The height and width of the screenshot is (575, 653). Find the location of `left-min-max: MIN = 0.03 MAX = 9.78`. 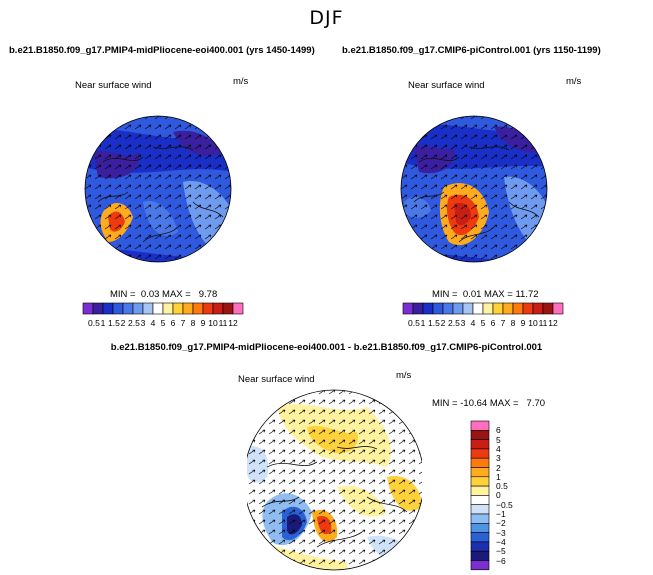

left-min-max: MIN = 0.03 MAX = 9.78 is located at coordinates (164, 294).